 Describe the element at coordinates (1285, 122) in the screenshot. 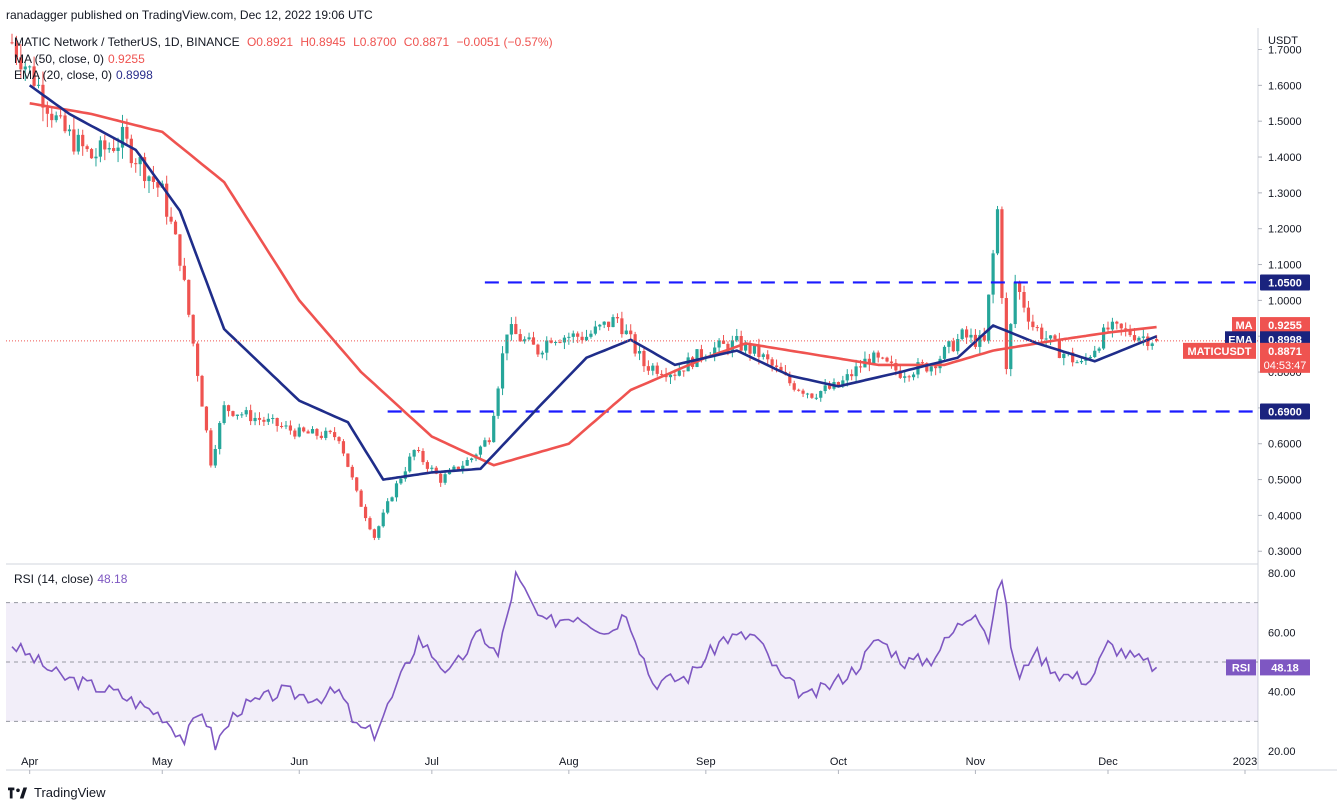

I see `price-tick-label: 1.5000` at that location.